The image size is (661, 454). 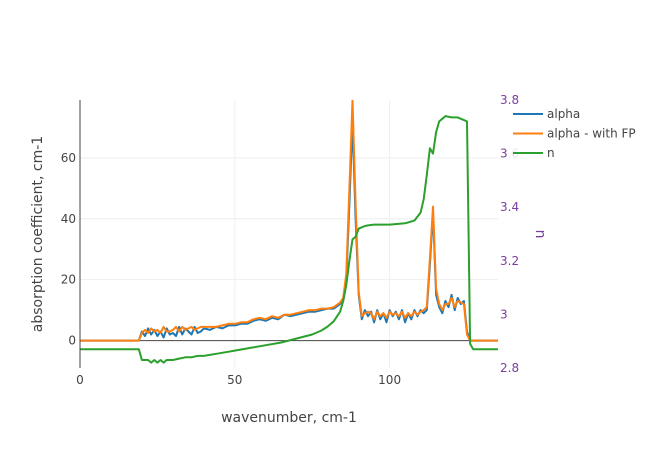 I want to click on y2-tick-label: 3.2, so click(x=509, y=261).